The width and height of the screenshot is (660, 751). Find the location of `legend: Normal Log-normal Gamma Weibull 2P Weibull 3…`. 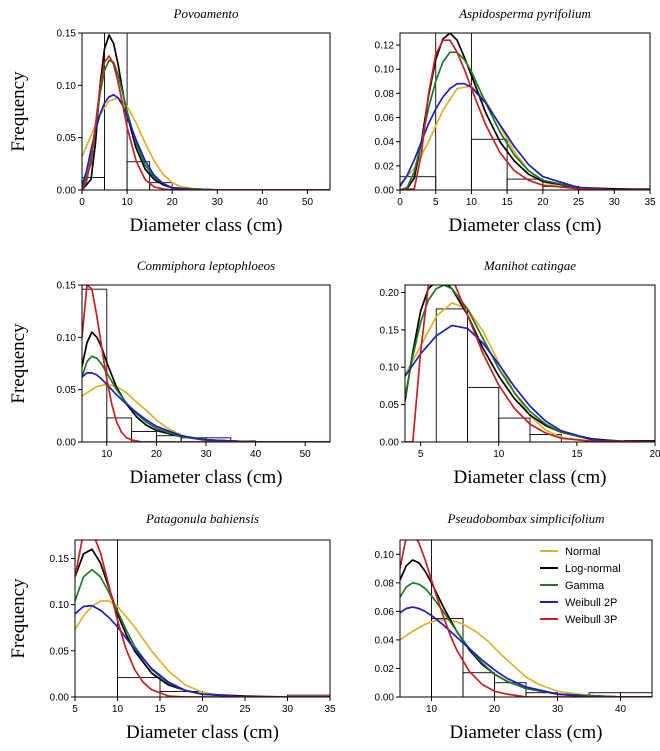

legend: Normal Log-normal Gamma Weibull 2P Weibull 3… is located at coordinates (580, 586).